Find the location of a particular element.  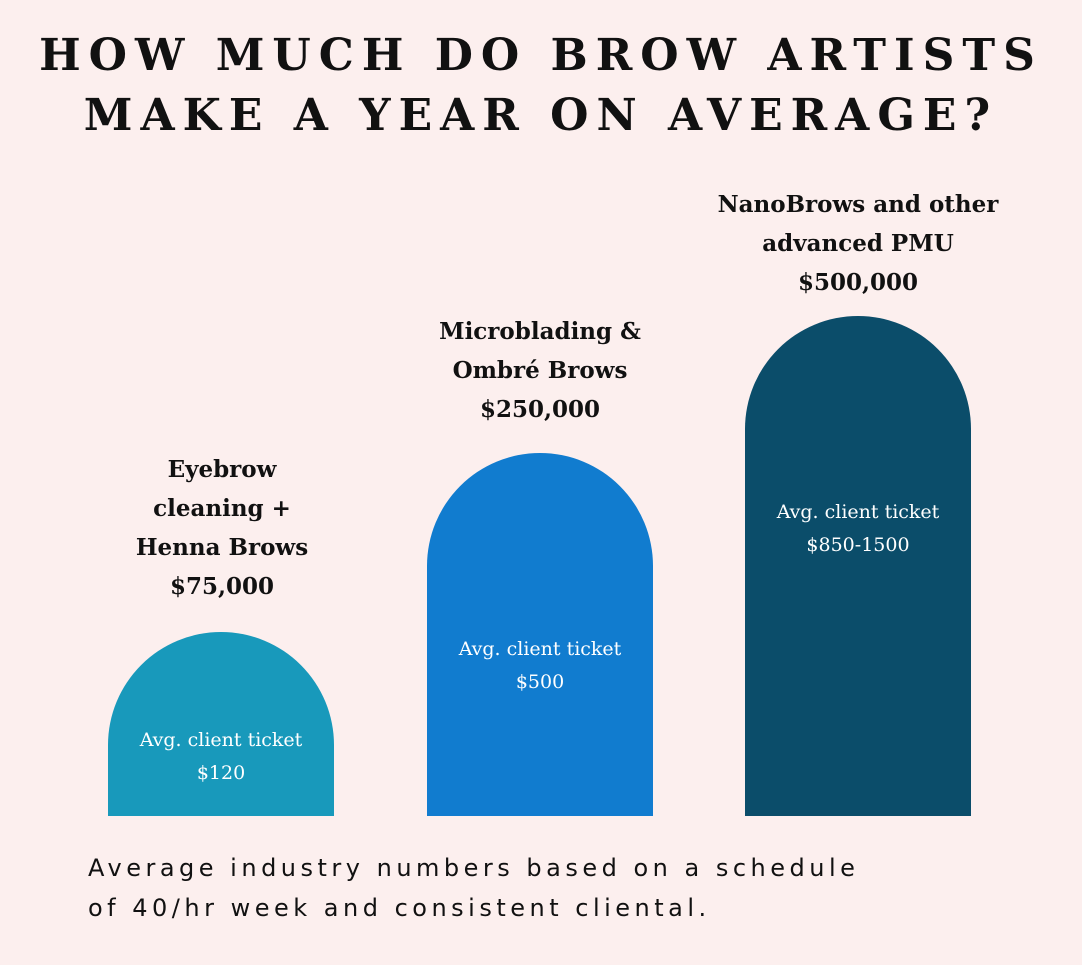

ticket-value: $500 is located at coordinates (540, 682).